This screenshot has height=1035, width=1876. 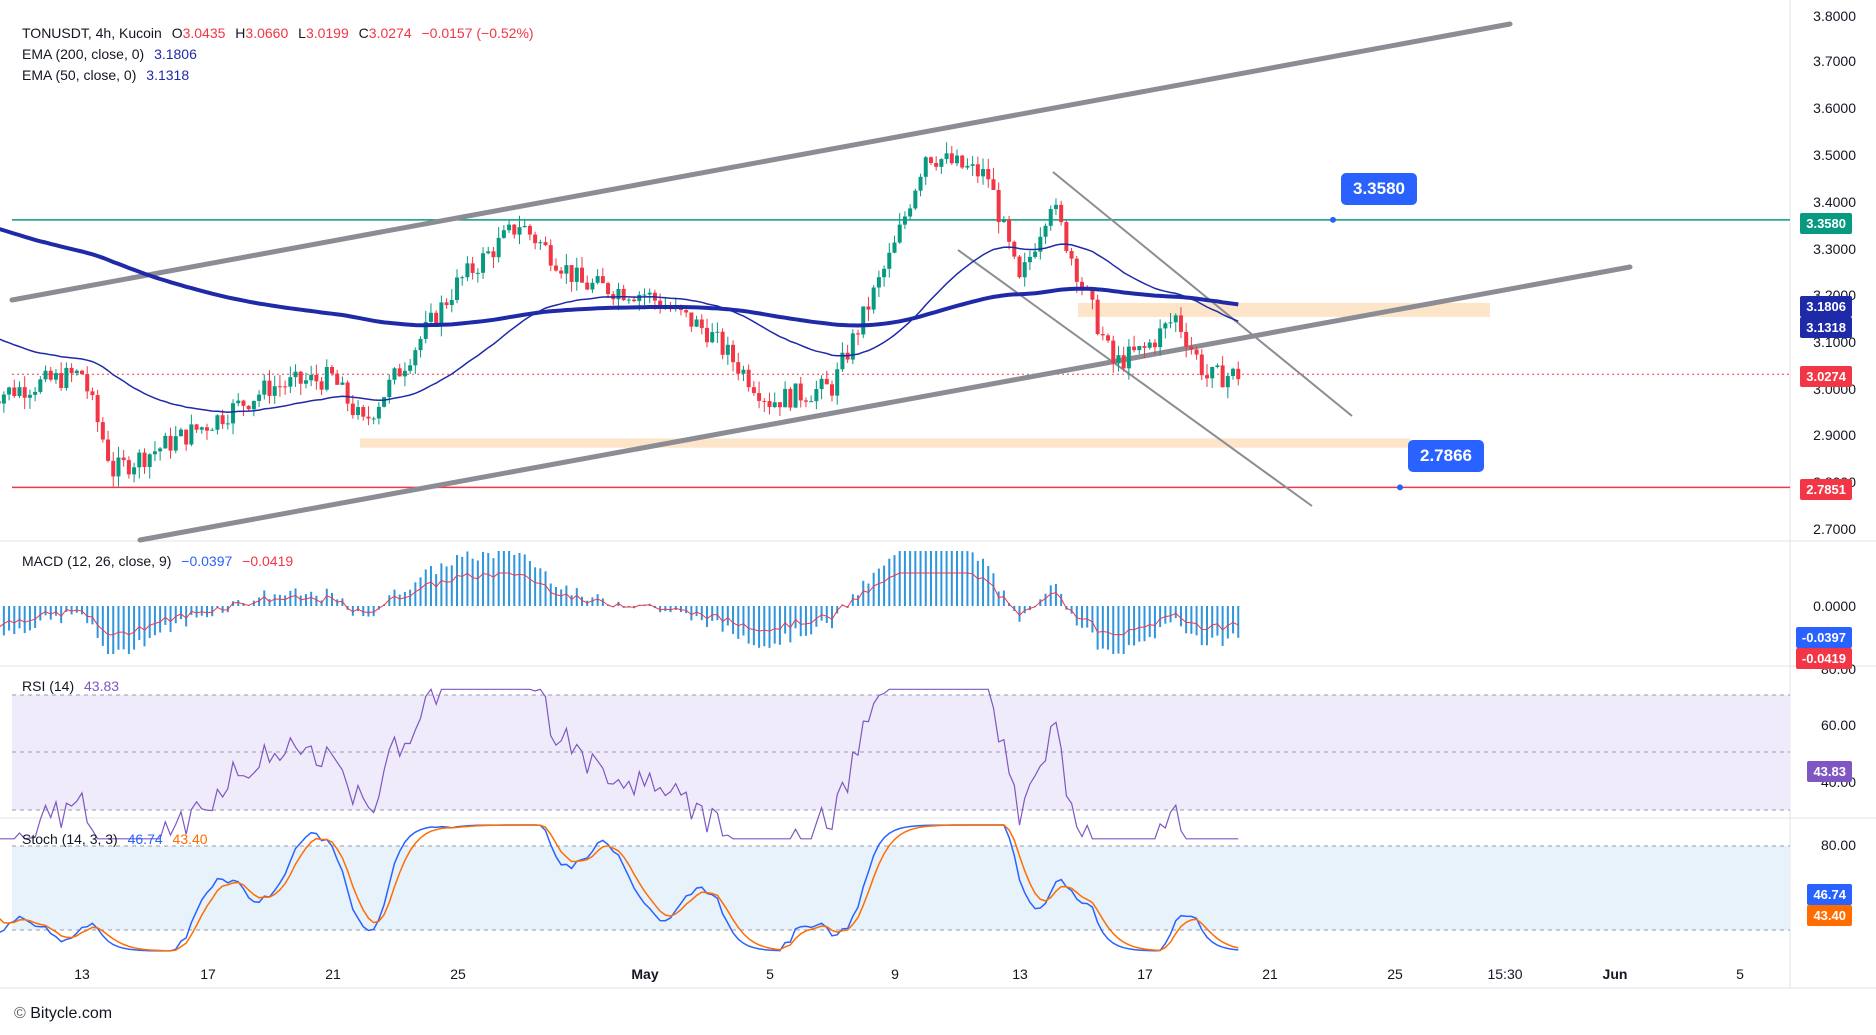 What do you see at coordinates (118, 839) in the screenshot?
I see `stoch-legend: Stoch (14, 3, 3) 46.74 43.40` at bounding box center [118, 839].